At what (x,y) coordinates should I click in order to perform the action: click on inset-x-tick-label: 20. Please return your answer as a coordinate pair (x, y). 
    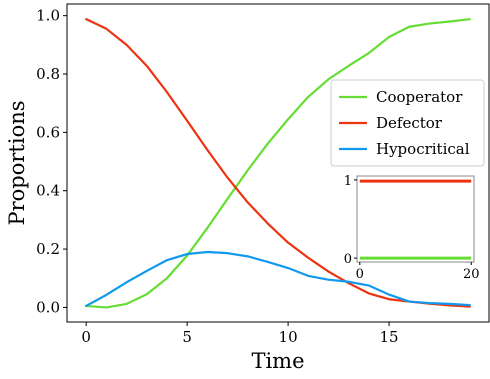
    Looking at the image, I should click on (471, 274).